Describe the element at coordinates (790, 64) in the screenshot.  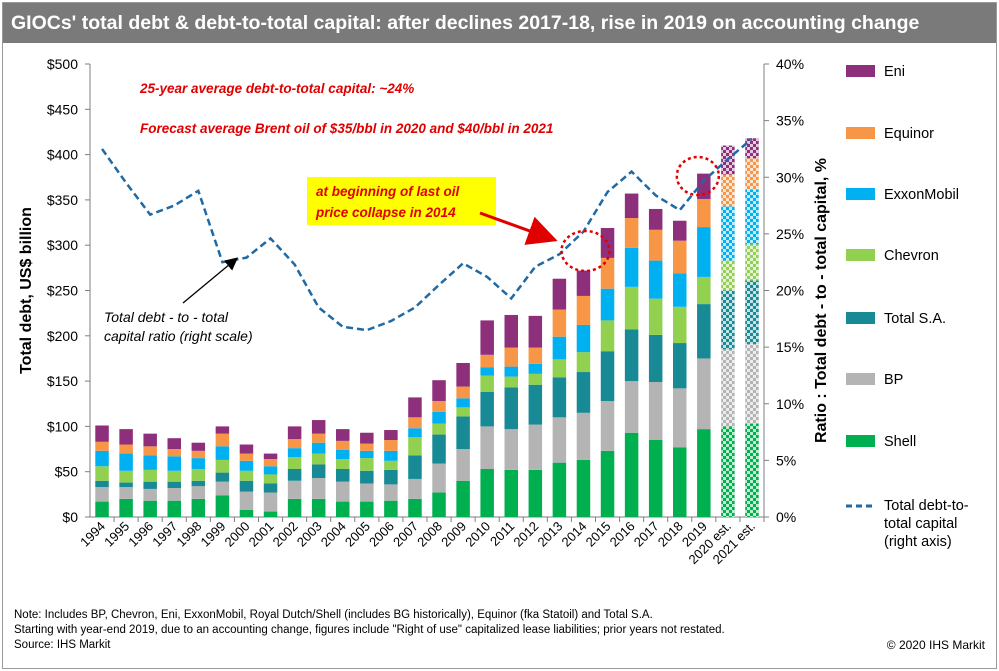
I see `y-right-tick-label: 40%` at that location.